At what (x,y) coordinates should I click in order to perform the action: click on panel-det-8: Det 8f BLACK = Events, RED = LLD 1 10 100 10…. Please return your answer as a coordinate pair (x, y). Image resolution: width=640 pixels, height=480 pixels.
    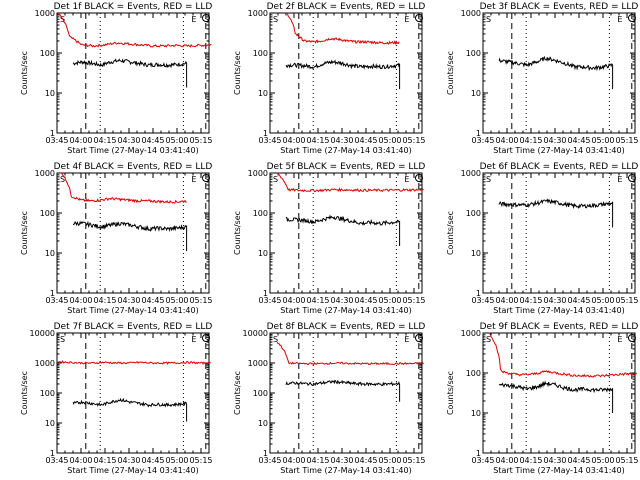
    Looking at the image, I should click on (329, 398).